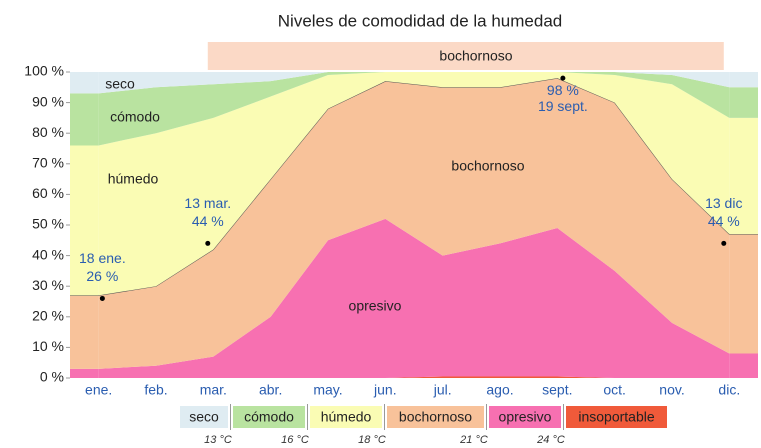 The height and width of the screenshot is (448, 761). I want to click on y-tick-label: 30 %, so click(48, 285).